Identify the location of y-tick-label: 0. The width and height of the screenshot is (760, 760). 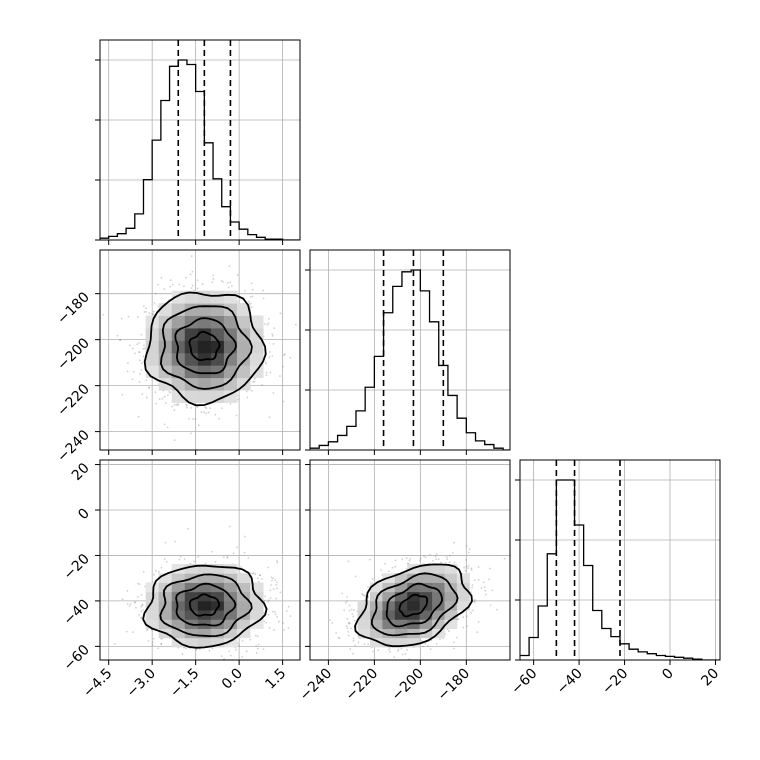
(84, 515).